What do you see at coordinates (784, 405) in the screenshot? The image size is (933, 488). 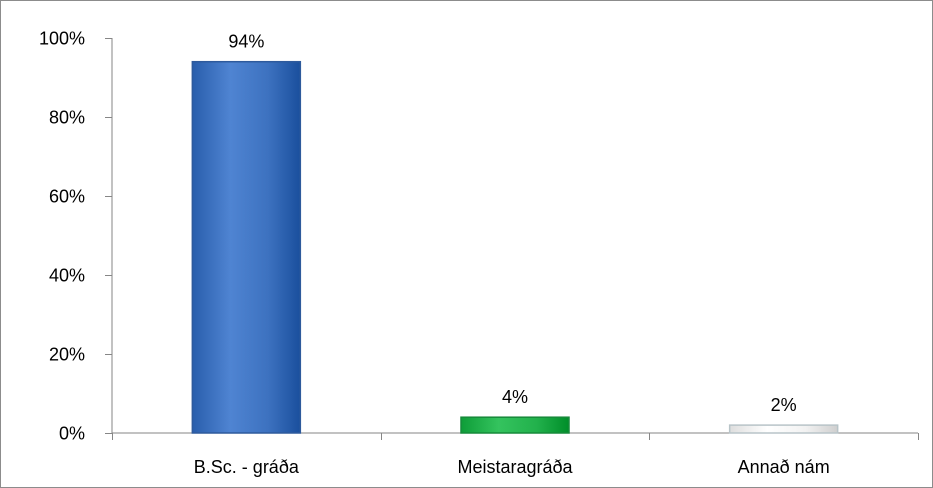 I see `data-label-3: 2%` at bounding box center [784, 405].